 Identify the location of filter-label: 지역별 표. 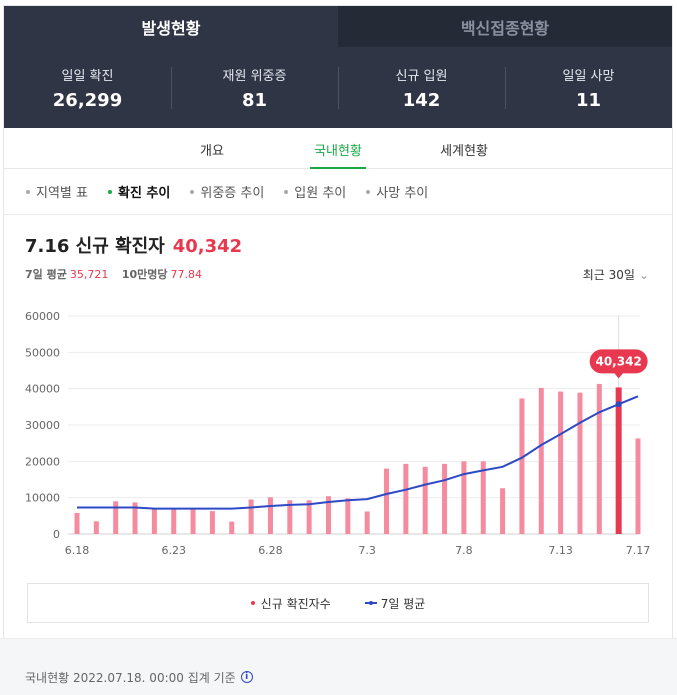
(62, 193).